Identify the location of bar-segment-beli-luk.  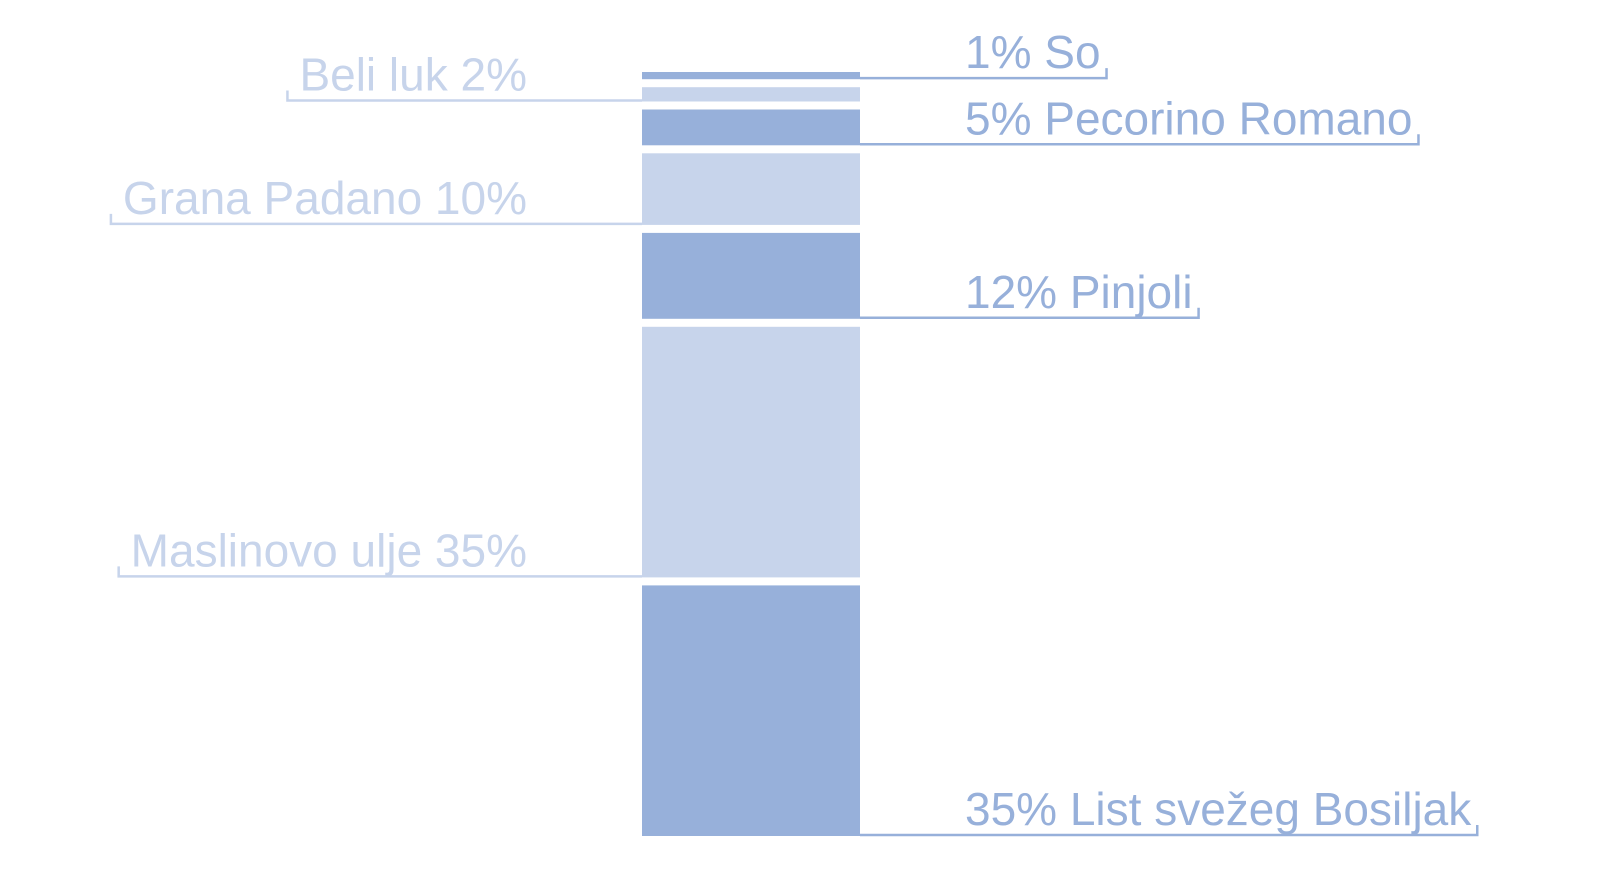
(751, 94).